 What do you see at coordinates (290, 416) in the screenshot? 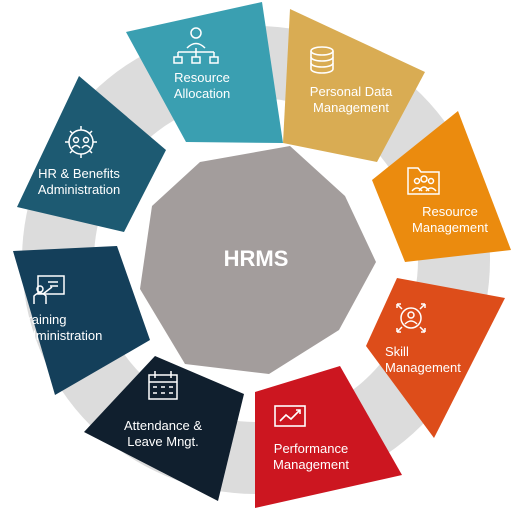
I see `trend-chart-icon` at bounding box center [290, 416].